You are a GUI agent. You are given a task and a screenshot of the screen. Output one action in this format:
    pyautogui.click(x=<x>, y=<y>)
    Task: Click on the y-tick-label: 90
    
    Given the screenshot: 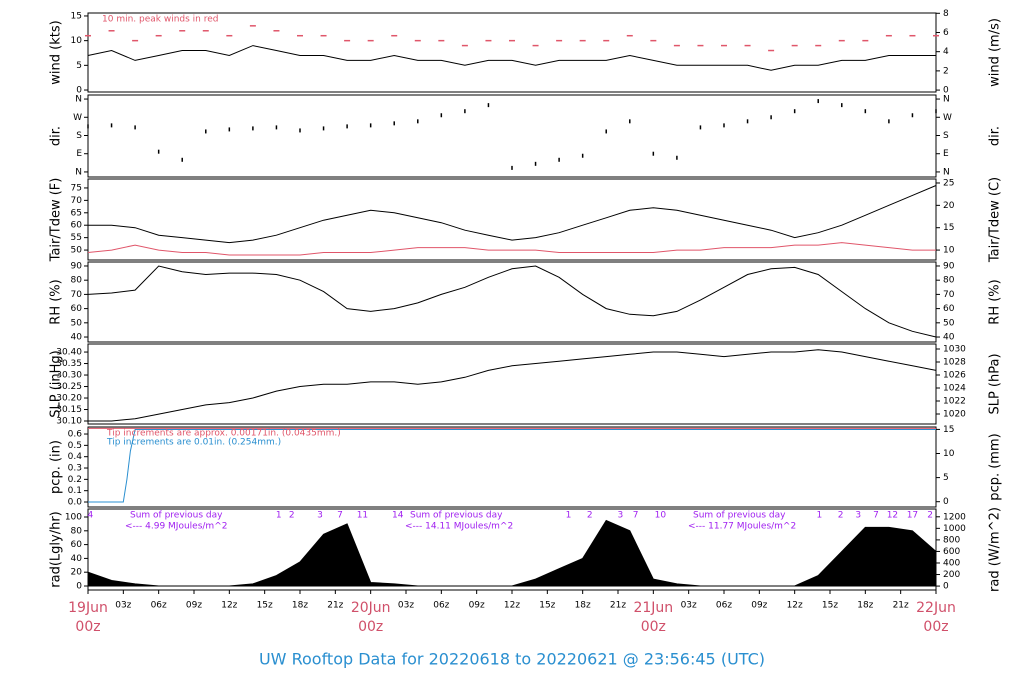 What is the action you would take?
    pyautogui.click(x=77, y=266)
    